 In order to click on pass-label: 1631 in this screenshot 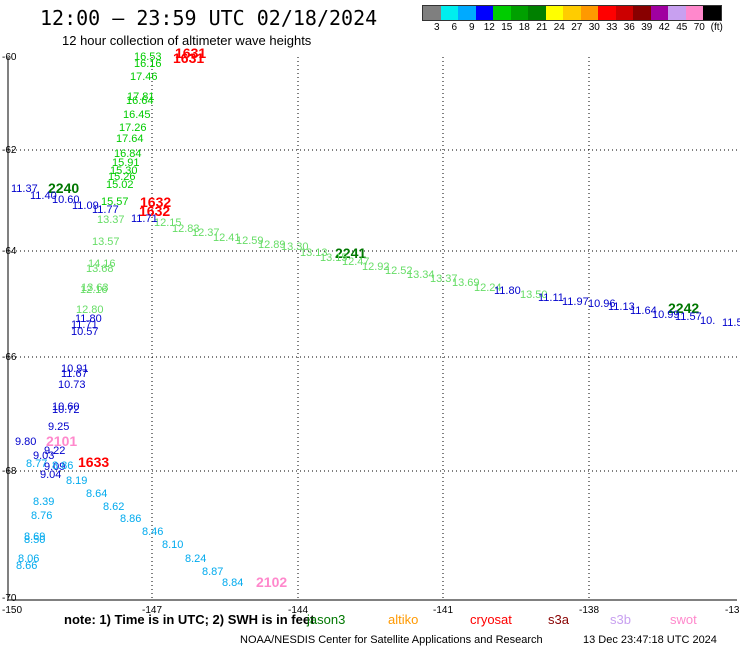, I will do `click(188, 58)`.